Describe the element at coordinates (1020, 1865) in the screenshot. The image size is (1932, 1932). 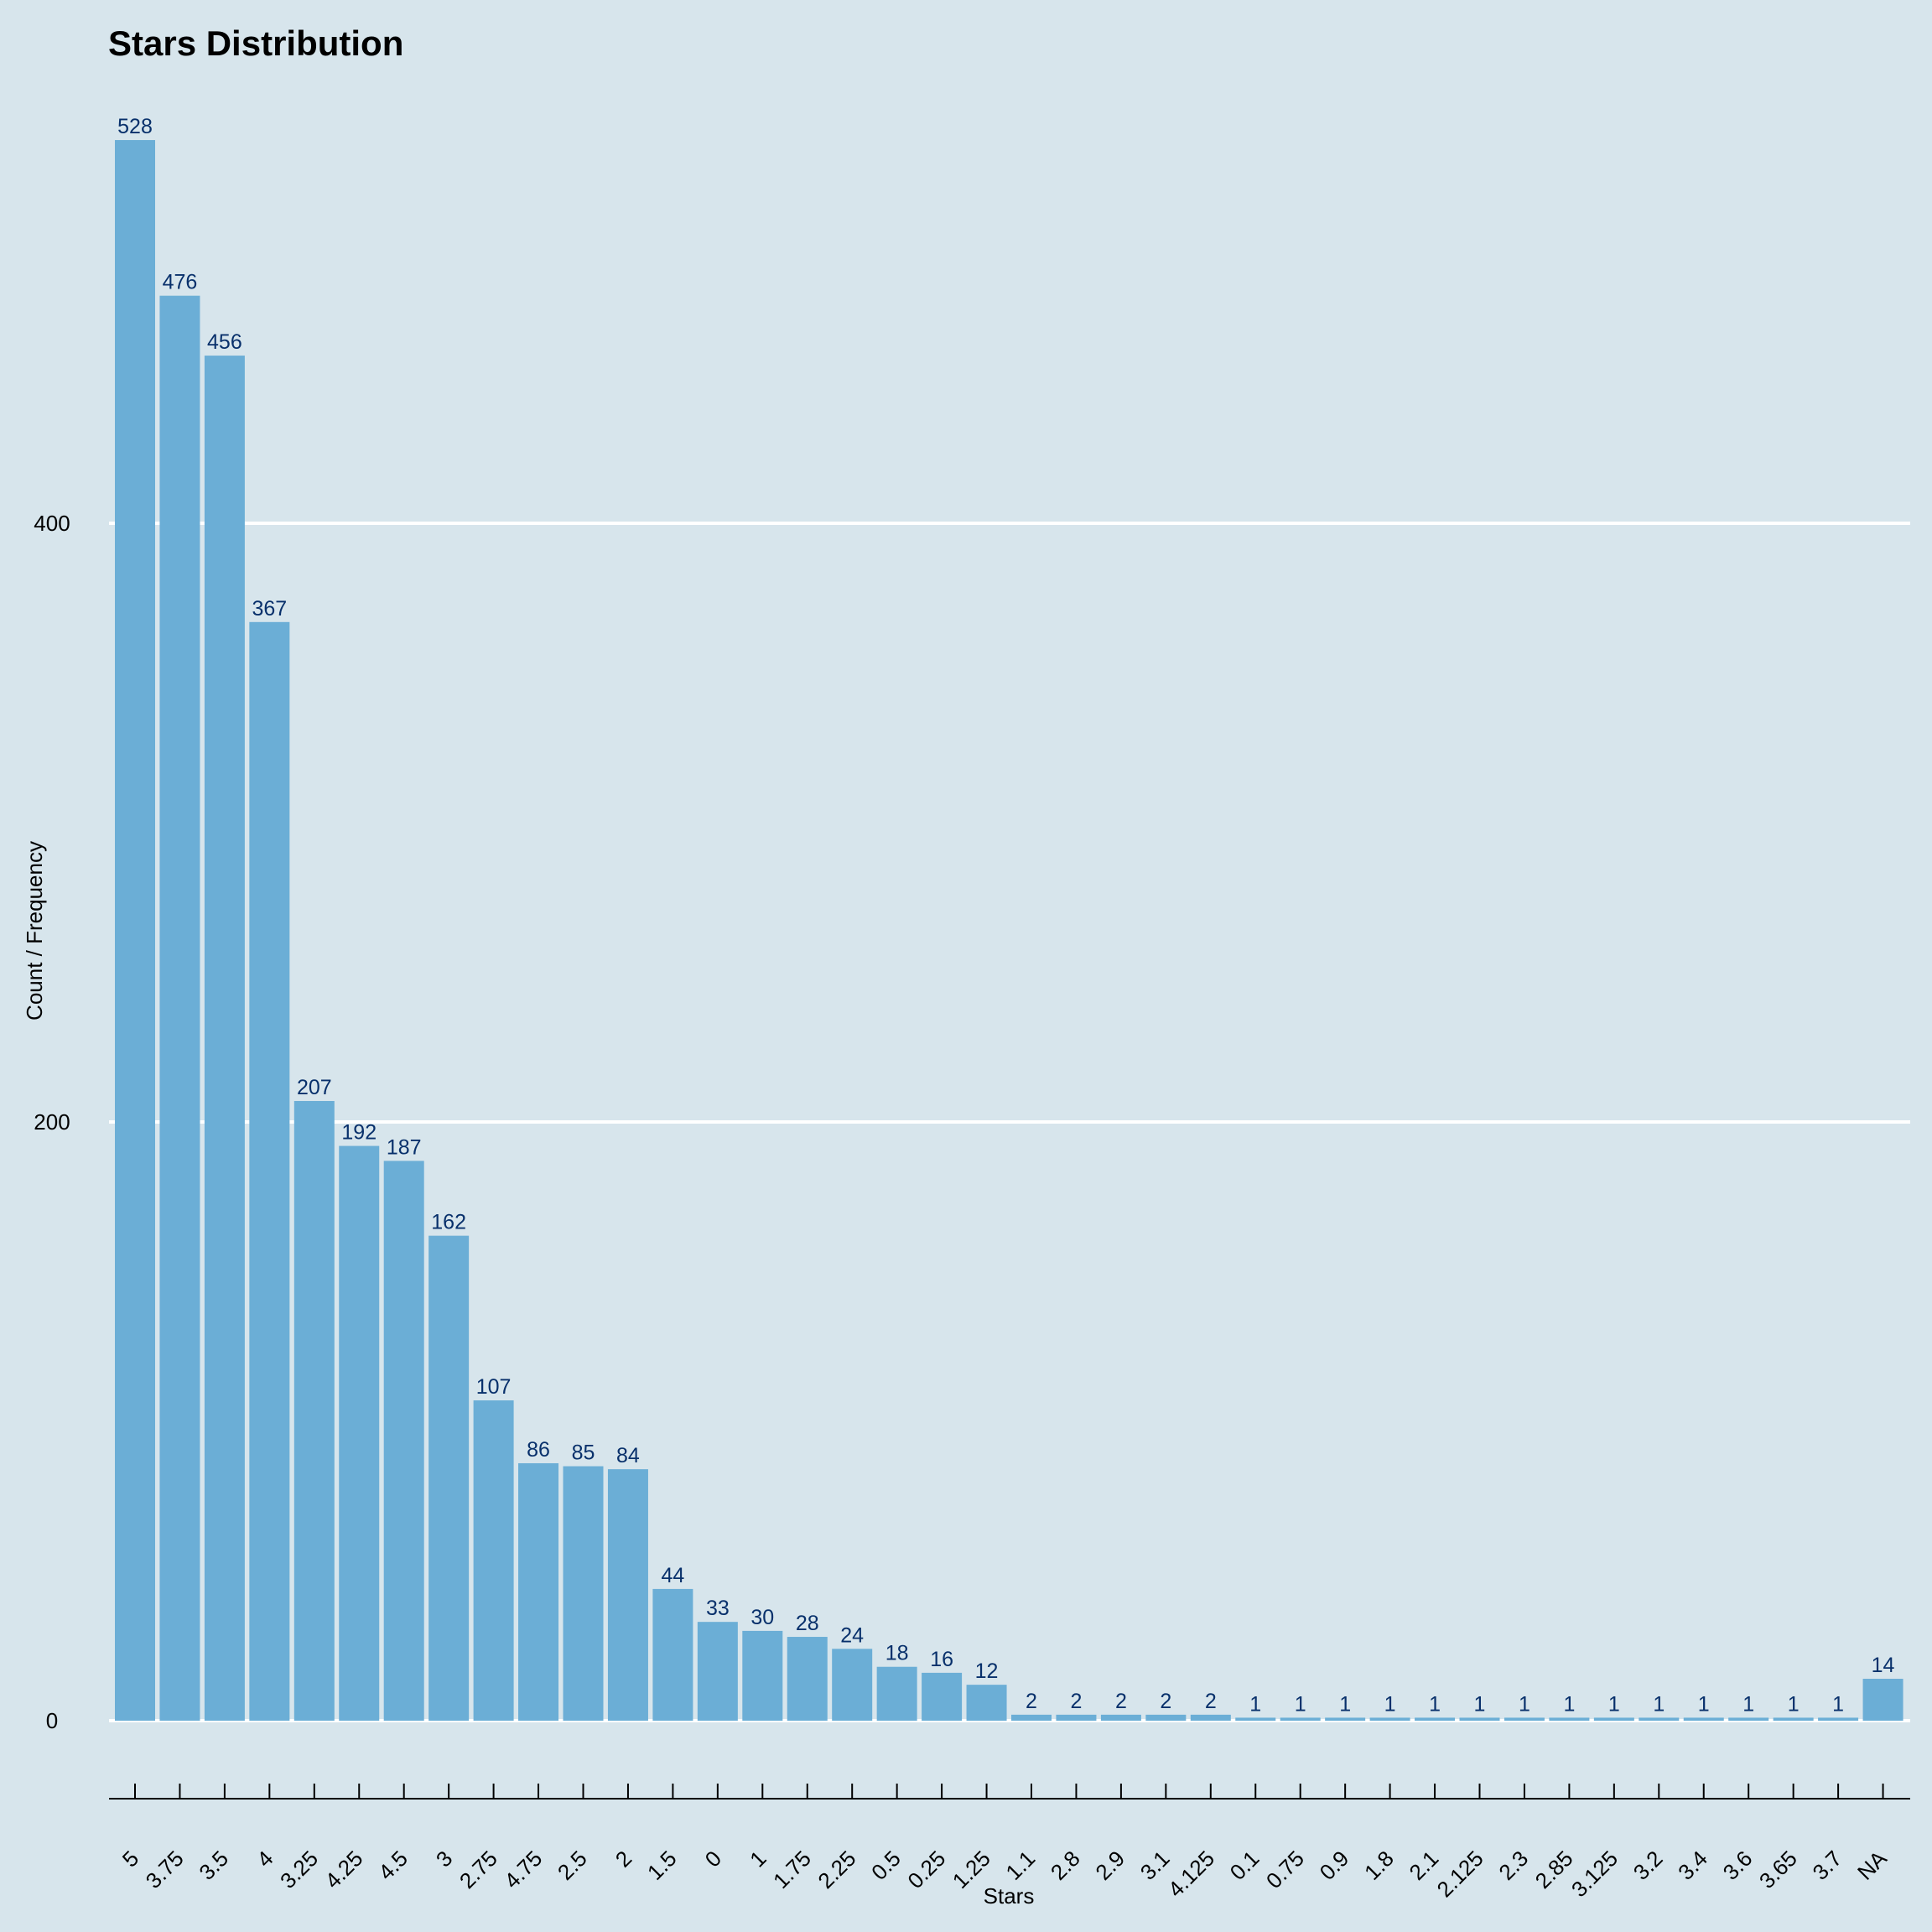
I see `x-tick-label-1.1: 1.1` at that location.